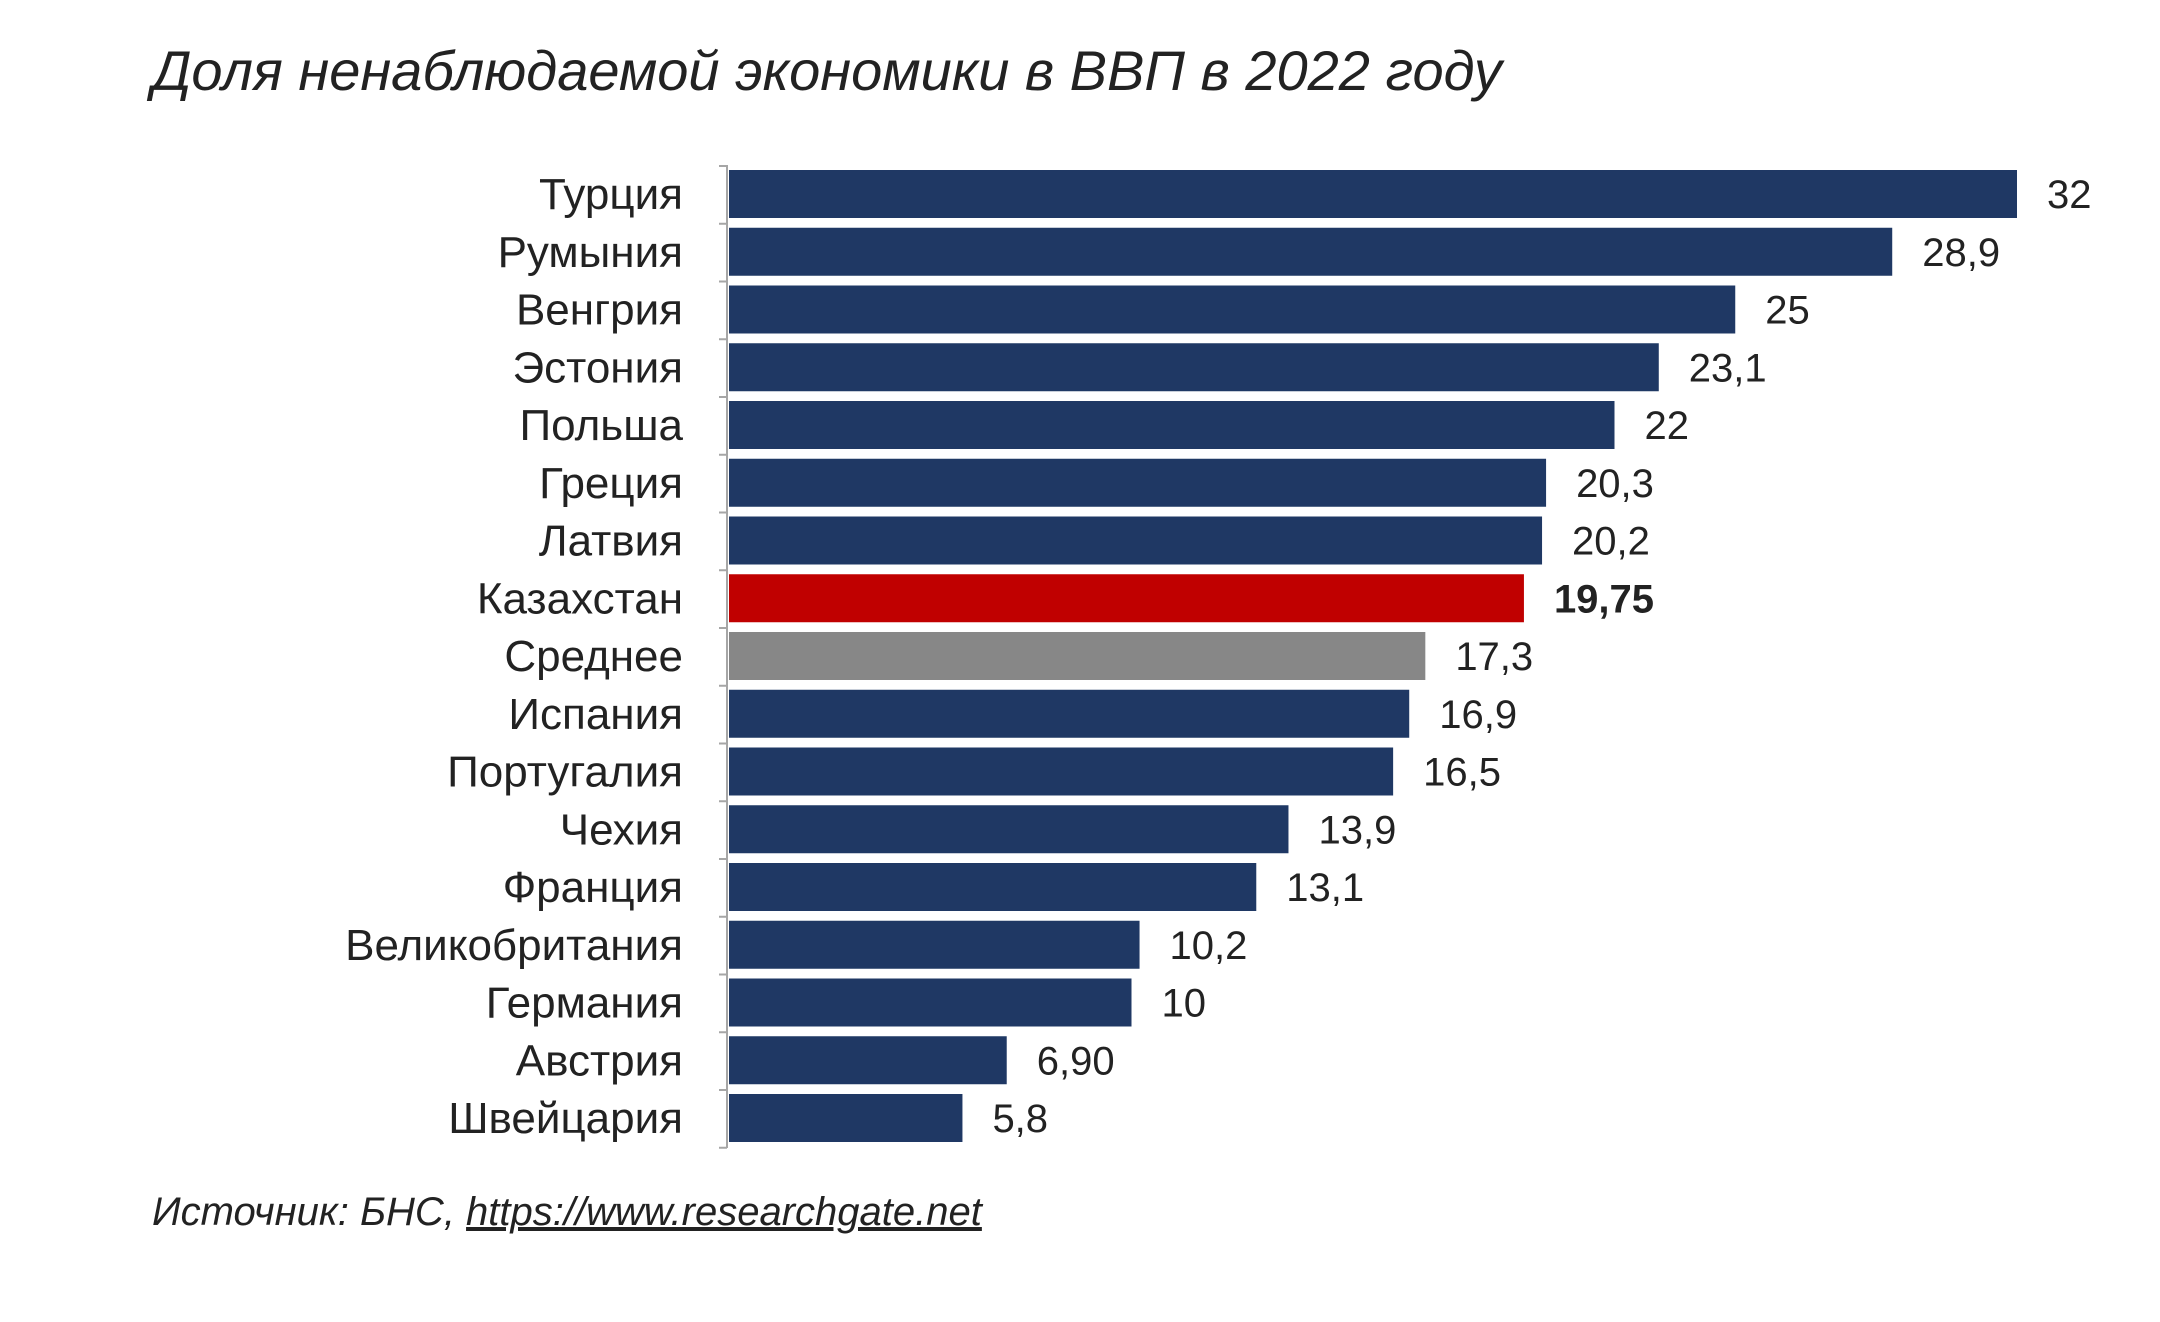 The height and width of the screenshot is (1322, 2160). Describe the element at coordinates (1172, 425) in the screenshot. I see `bar-польша` at that location.